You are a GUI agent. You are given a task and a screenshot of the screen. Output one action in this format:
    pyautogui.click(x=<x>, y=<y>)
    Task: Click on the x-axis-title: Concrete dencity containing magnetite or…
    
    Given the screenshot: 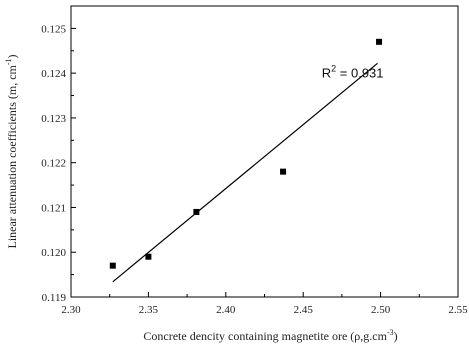 What is the action you would take?
    pyautogui.click(x=270, y=335)
    